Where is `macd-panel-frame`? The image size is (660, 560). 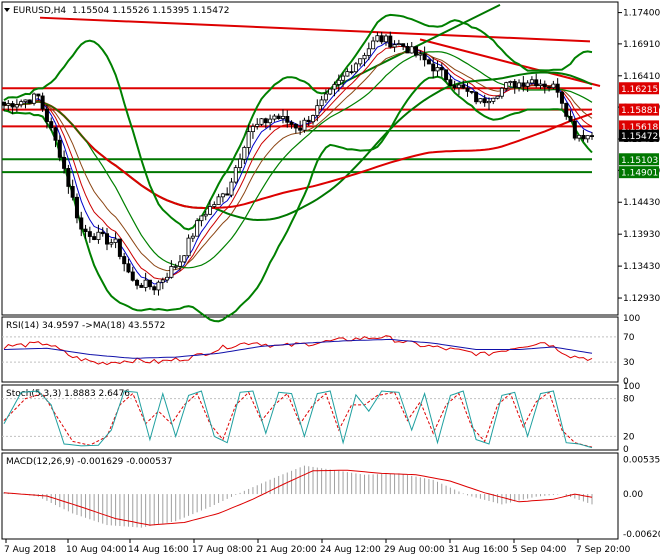
macd-panel-frame is located at coordinates (310, 496).